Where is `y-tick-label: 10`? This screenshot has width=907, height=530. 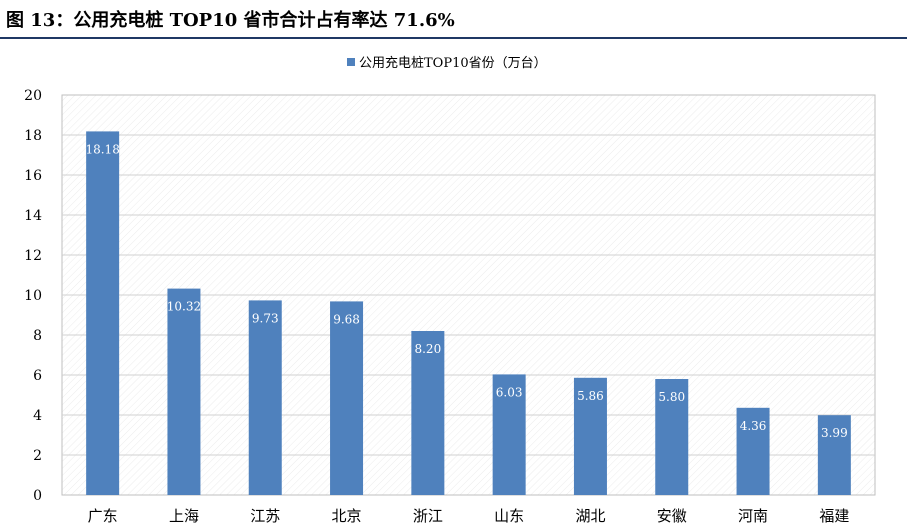 y-tick-label: 10 is located at coordinates (33, 296).